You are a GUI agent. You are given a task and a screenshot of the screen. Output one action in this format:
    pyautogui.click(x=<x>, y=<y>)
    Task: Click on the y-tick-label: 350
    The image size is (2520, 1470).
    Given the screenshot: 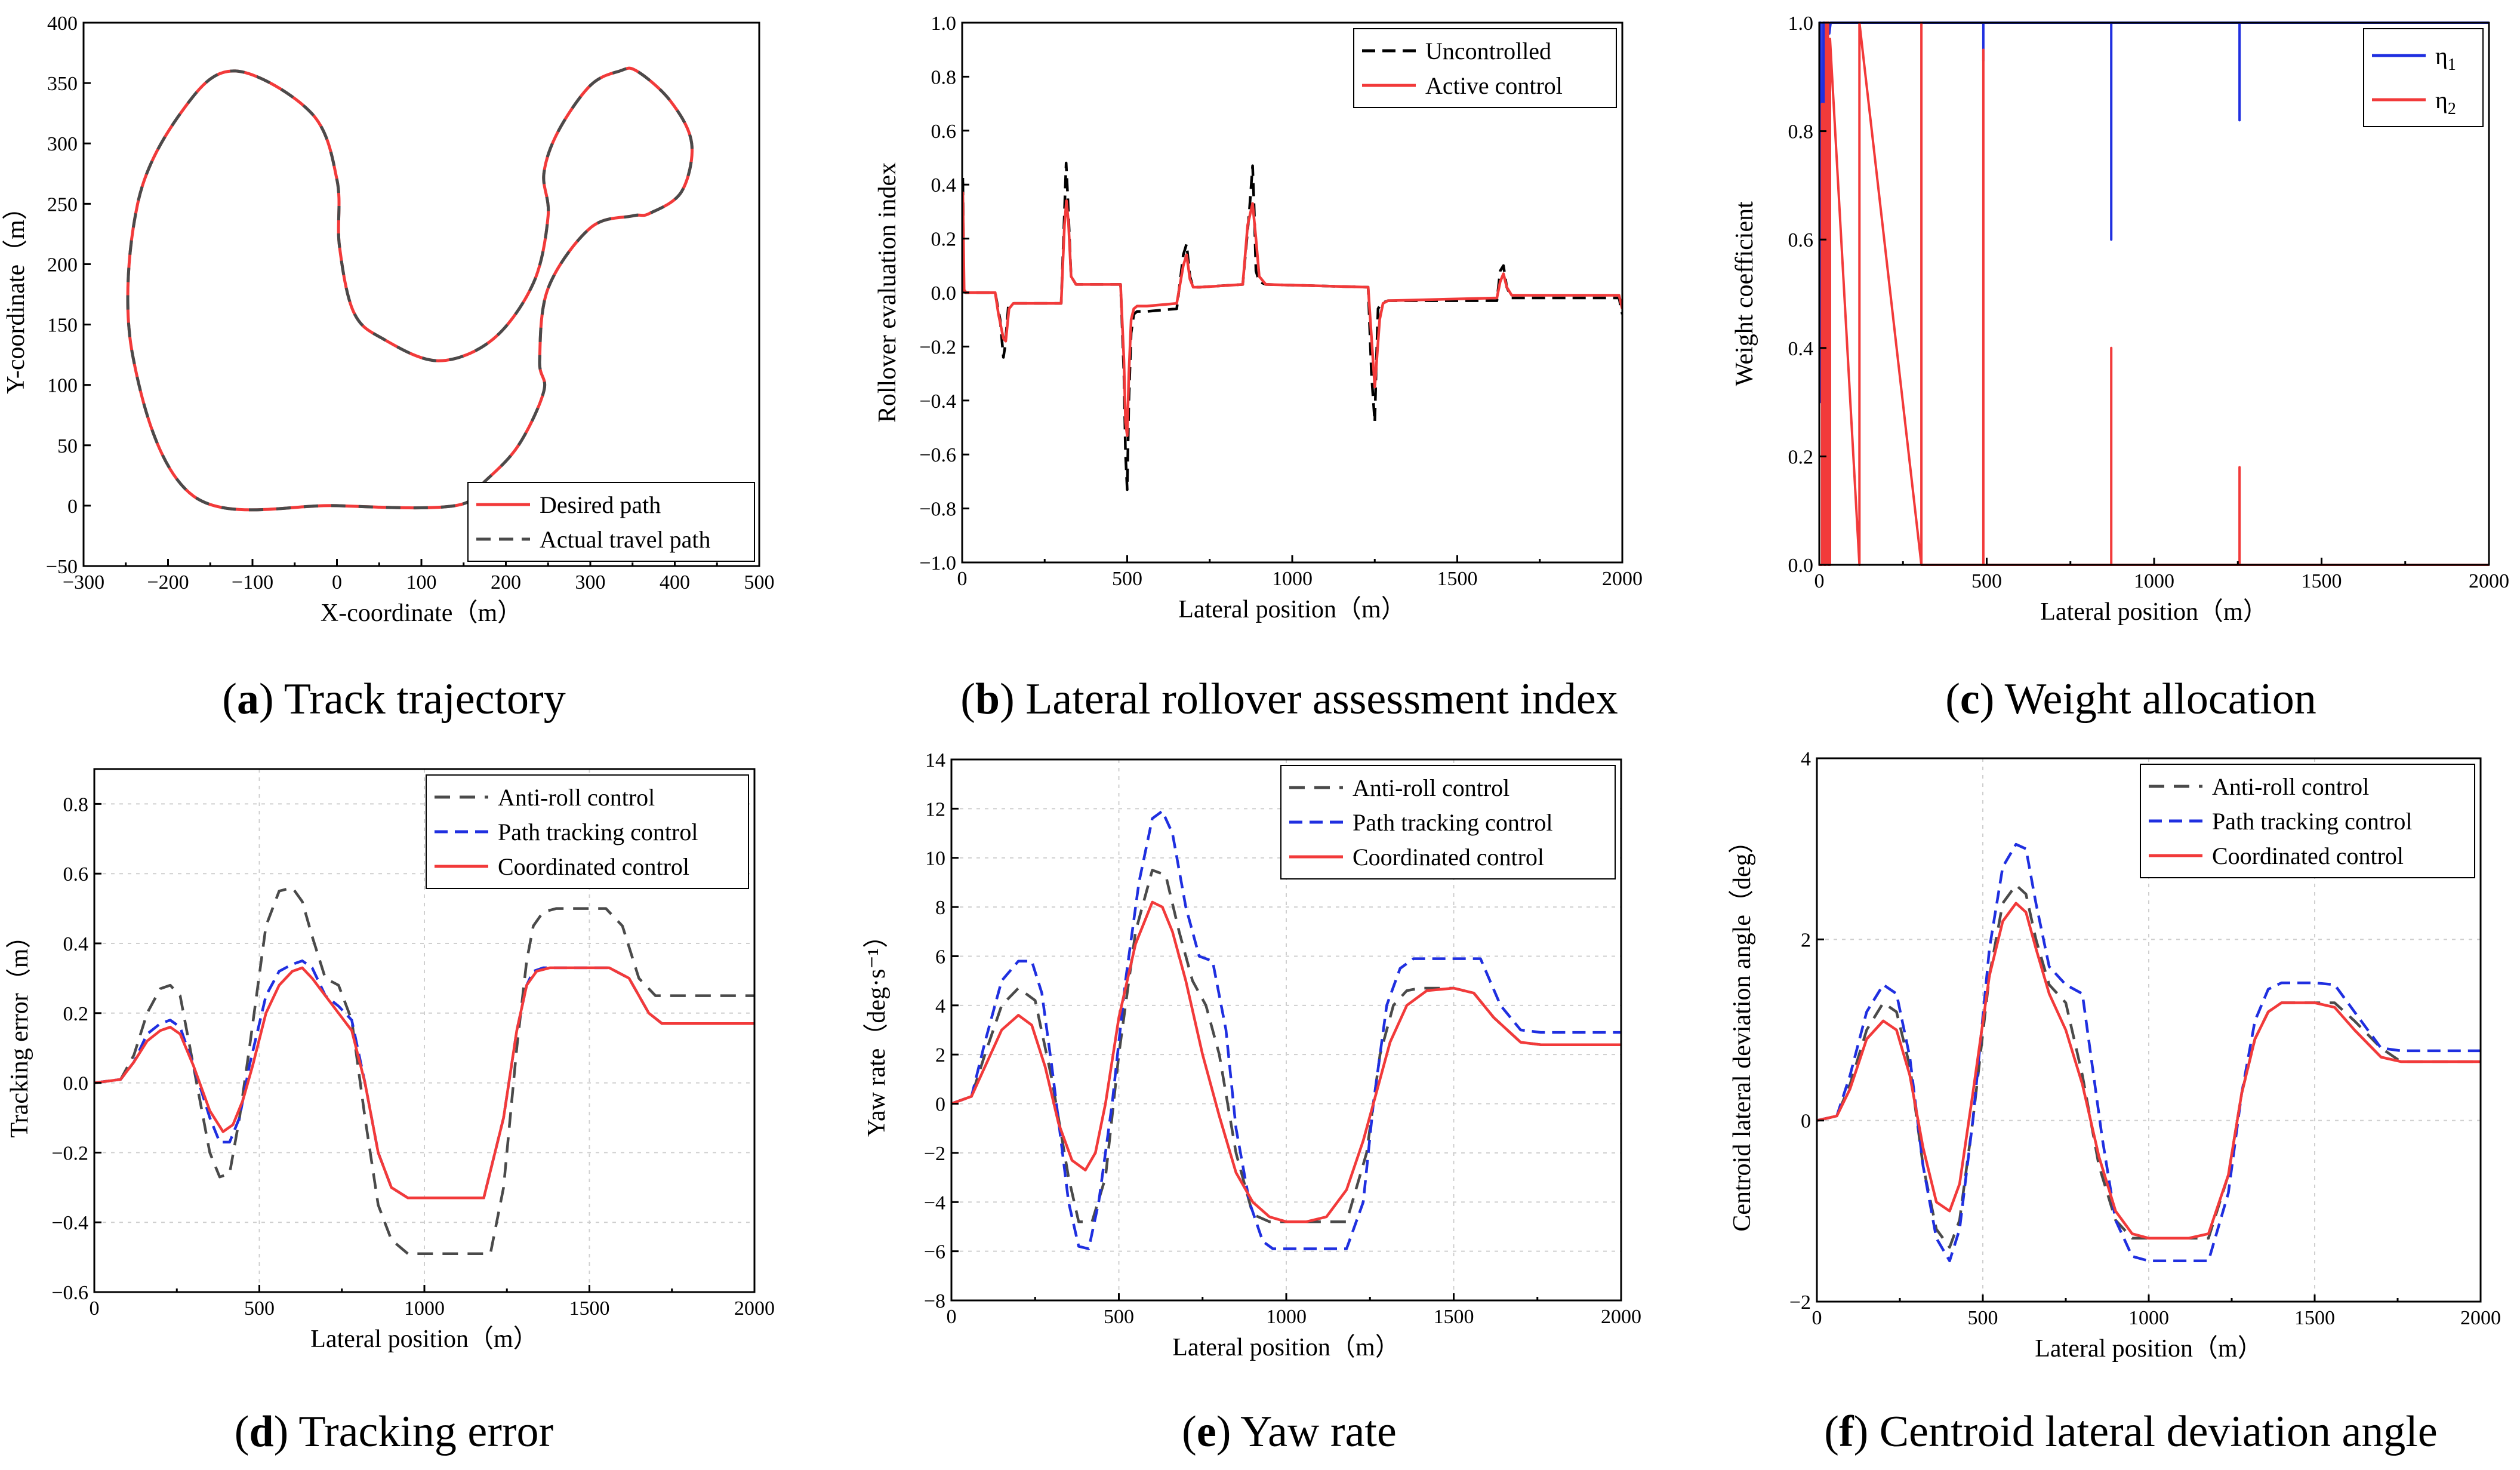 What is the action you would take?
    pyautogui.click(x=63, y=84)
    